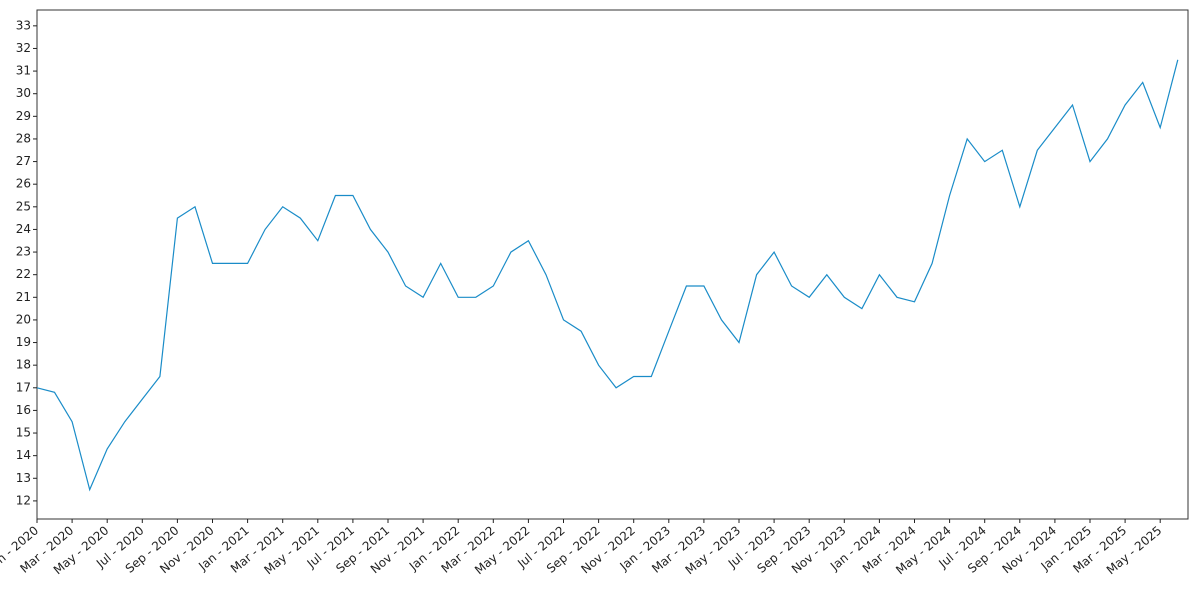 The width and height of the screenshot is (1200, 600). What do you see at coordinates (23, 138) in the screenshot?
I see `y-tick-label: 28` at bounding box center [23, 138].